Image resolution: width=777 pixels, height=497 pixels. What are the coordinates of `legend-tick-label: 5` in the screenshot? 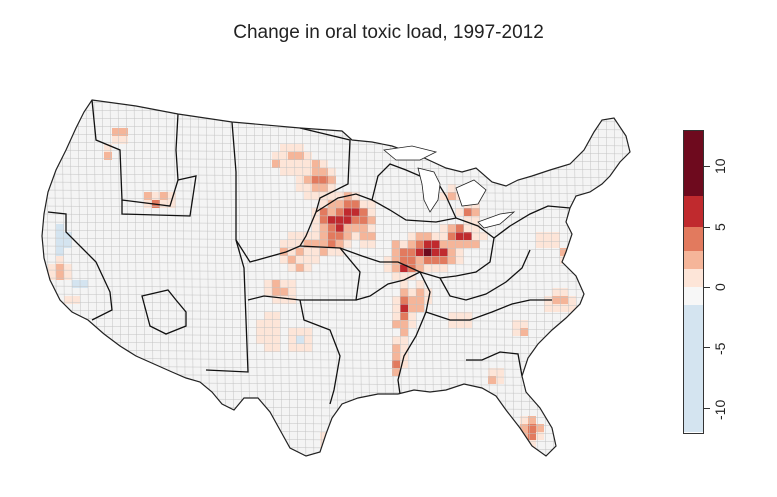 It's located at (720, 226).